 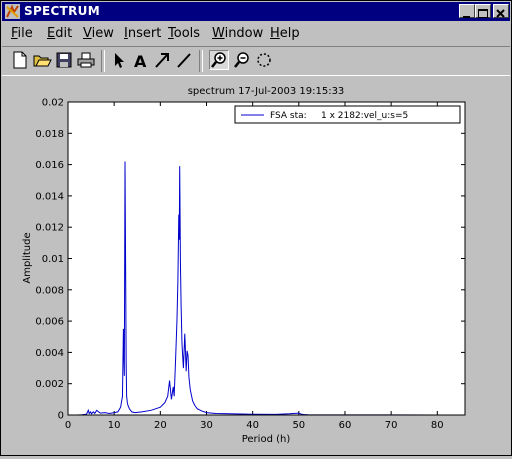 What do you see at coordinates (22, 33) in the screenshot?
I see `menu-file: File` at bounding box center [22, 33].